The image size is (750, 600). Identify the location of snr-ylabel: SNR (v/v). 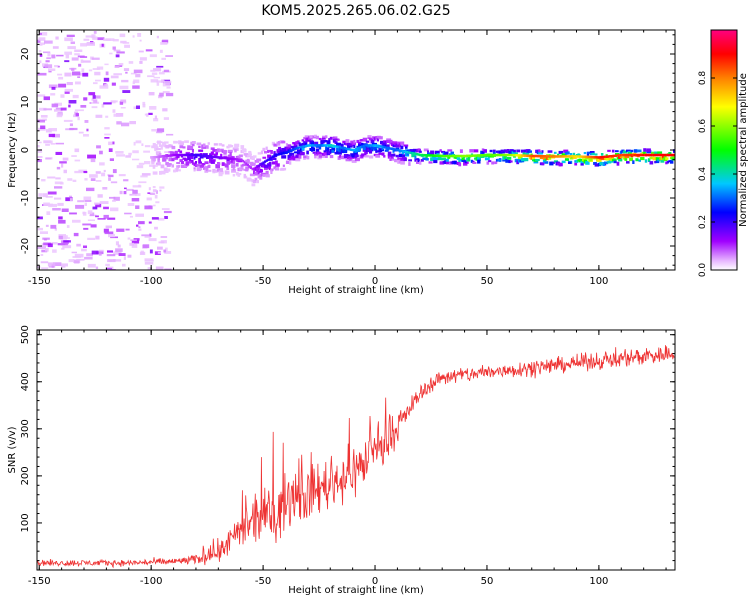
(12, 449).